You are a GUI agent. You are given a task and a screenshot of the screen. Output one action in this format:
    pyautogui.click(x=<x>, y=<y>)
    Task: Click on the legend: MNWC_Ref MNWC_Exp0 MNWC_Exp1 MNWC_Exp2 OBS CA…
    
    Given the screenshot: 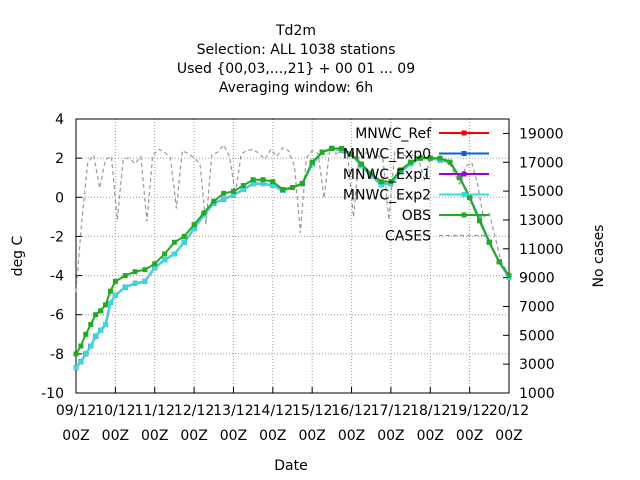 What is the action you would take?
    pyautogui.click(x=416, y=185)
    